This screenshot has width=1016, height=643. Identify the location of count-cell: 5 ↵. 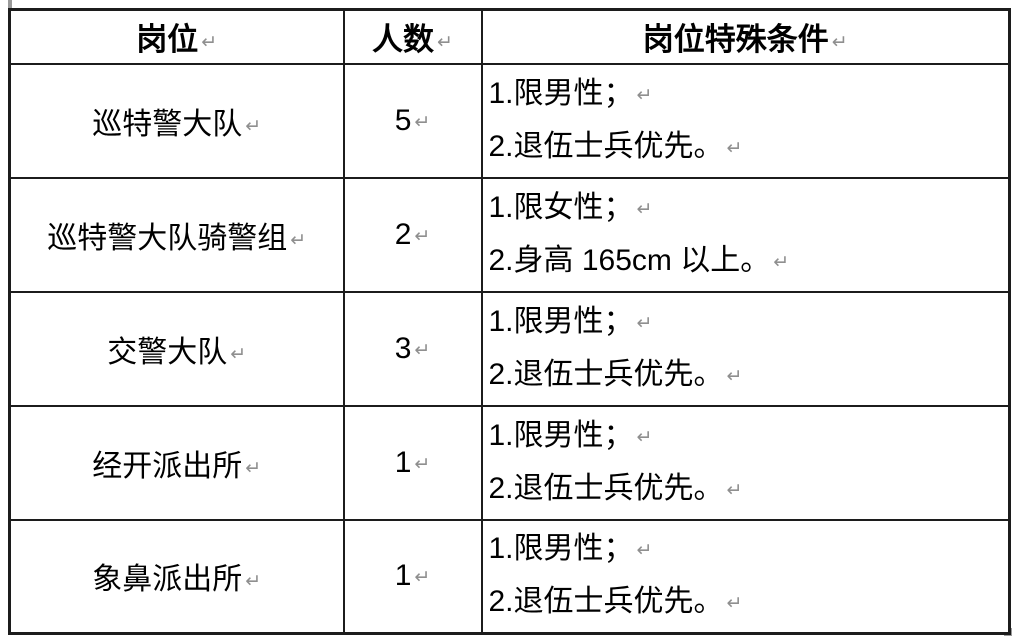
(412, 120).